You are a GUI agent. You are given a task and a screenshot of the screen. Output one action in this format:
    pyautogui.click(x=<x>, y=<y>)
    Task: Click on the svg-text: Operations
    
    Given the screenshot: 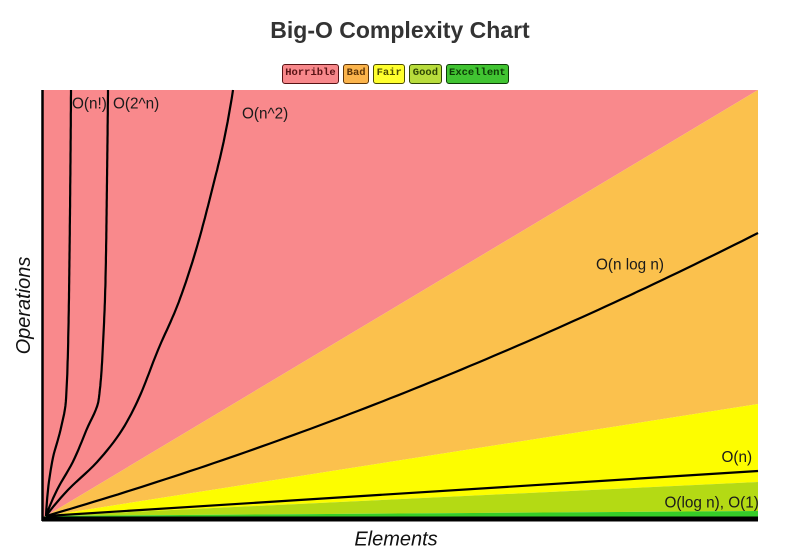 What is the action you would take?
    pyautogui.click(x=24, y=306)
    